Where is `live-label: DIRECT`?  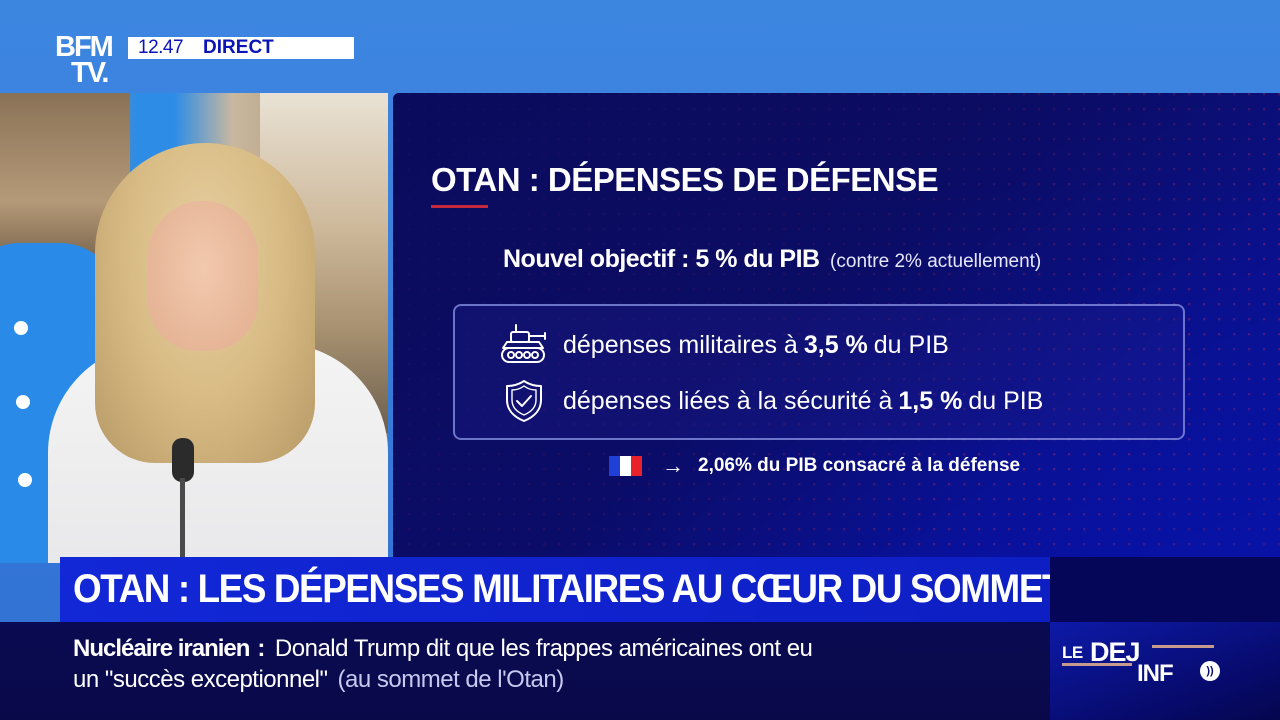
live-label: DIRECT is located at coordinates (238, 47).